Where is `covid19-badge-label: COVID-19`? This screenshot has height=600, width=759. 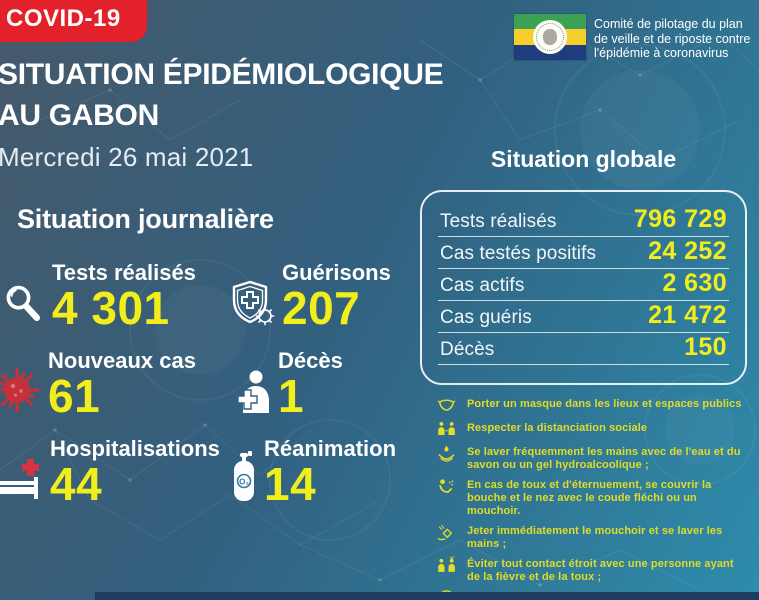
covid19-badge-label: COVID-19 is located at coordinates (63, 18).